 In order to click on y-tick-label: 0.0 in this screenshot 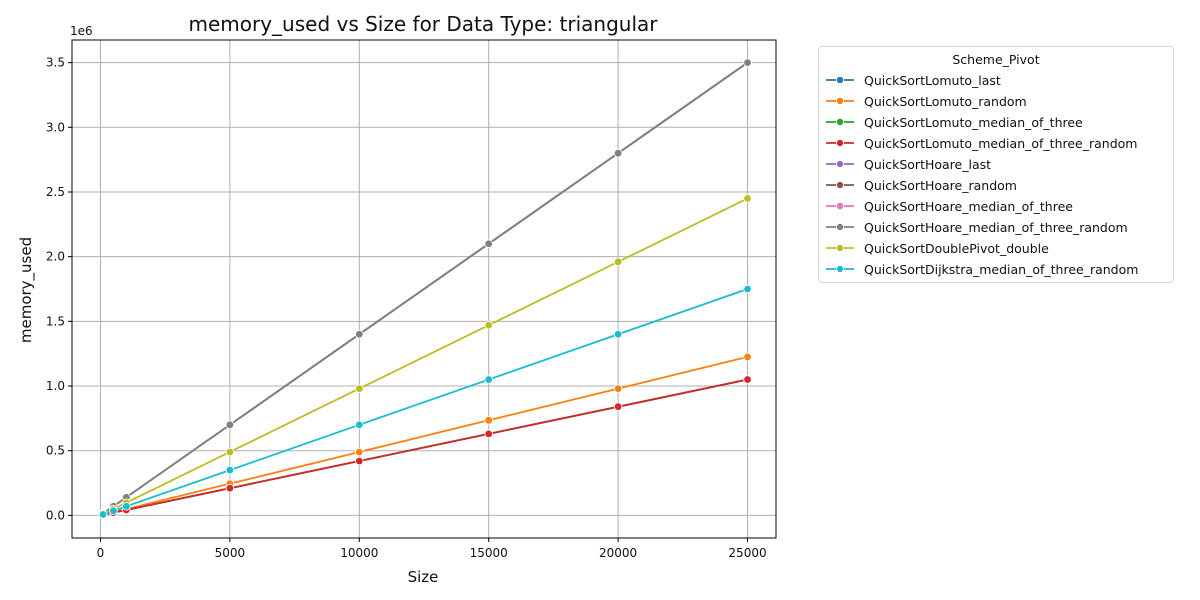, I will do `click(55, 515)`.